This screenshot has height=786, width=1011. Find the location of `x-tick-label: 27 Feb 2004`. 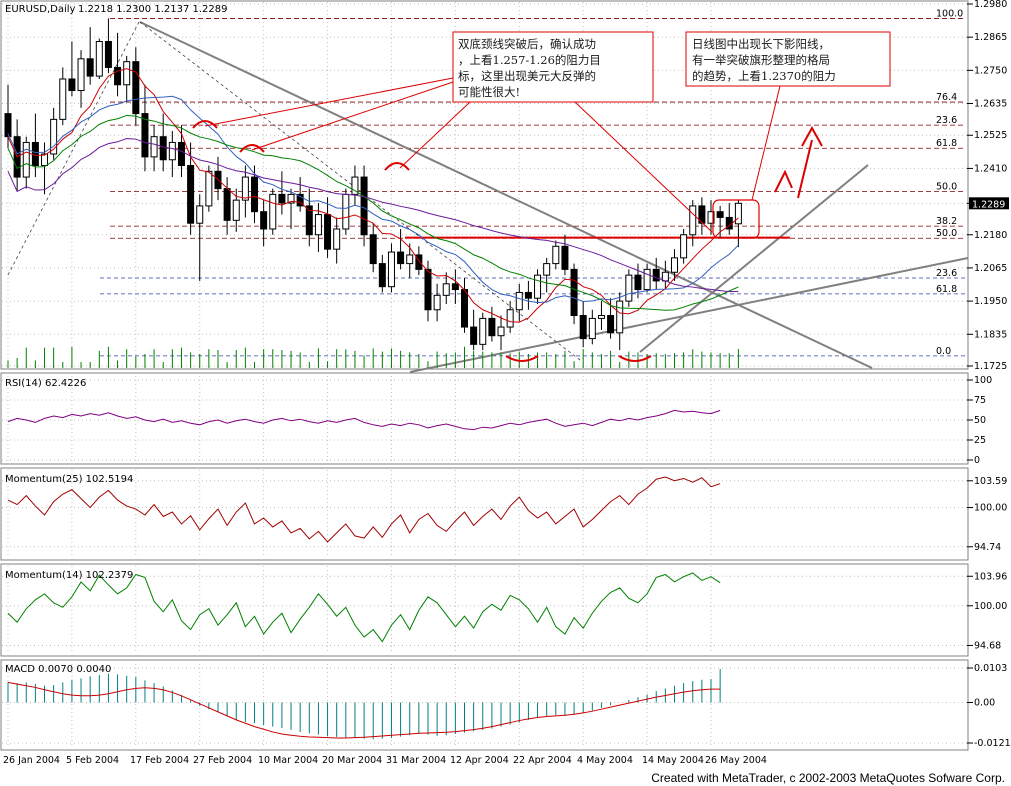

x-tick-label: 27 Feb 2004 is located at coordinates (222, 760).